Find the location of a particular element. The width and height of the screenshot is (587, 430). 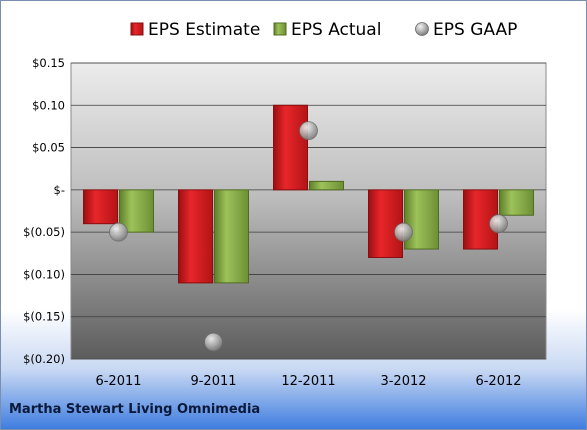

y-tick-label: $0.05 is located at coordinates (48, 148).